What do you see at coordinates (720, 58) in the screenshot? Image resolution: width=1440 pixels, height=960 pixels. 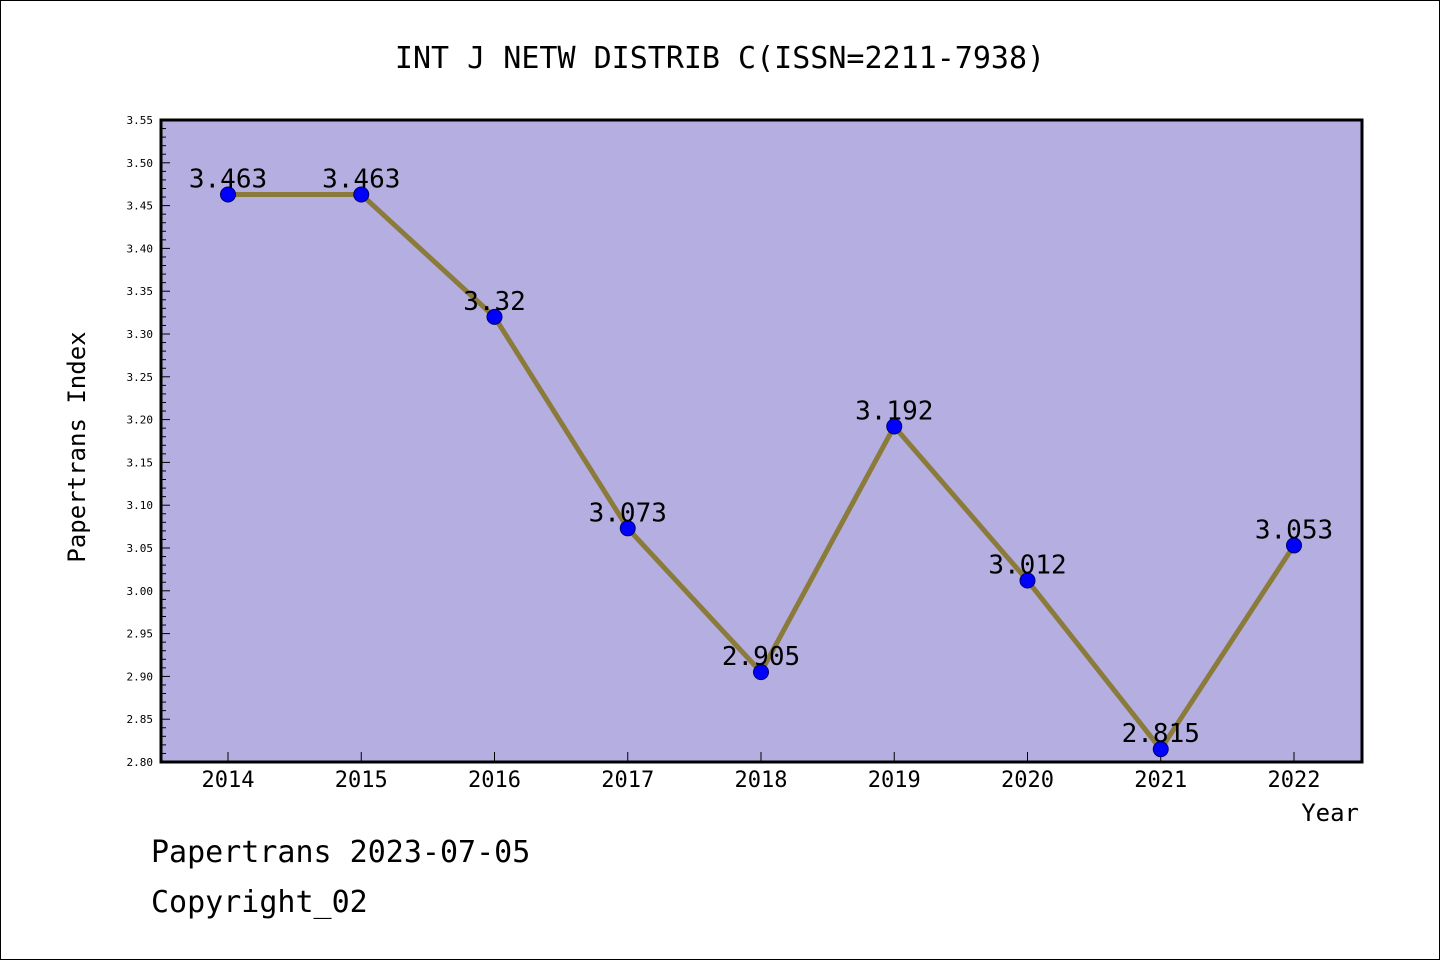 I see `chart-title: INT J NETW DISTRIB C(ISSN=2211-7938)` at bounding box center [720, 58].